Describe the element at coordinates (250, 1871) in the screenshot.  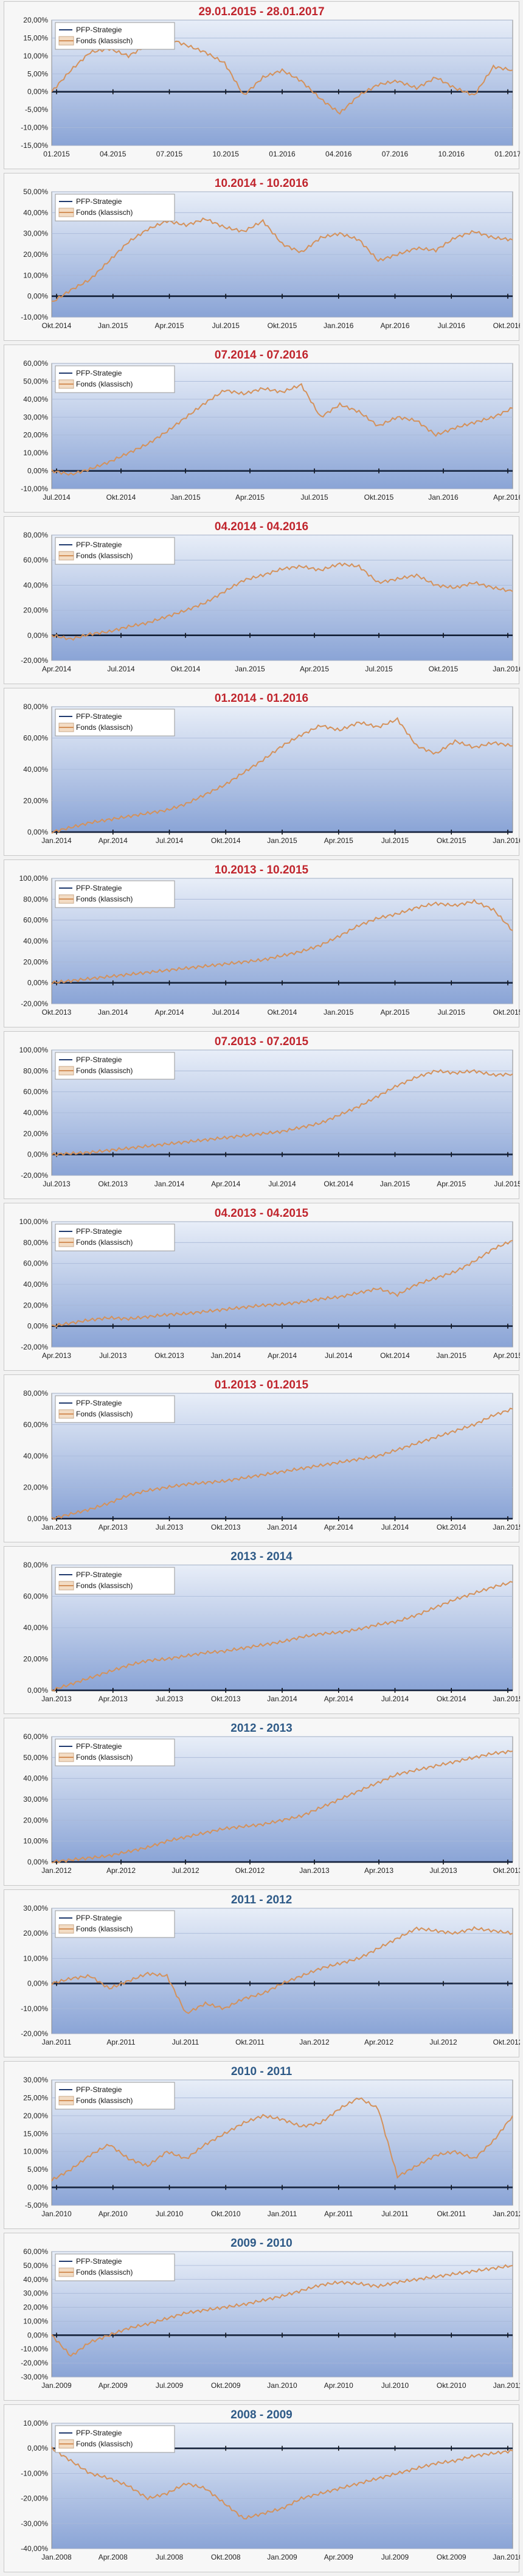
I see `x-tick-label: Okt.2012` at that location.